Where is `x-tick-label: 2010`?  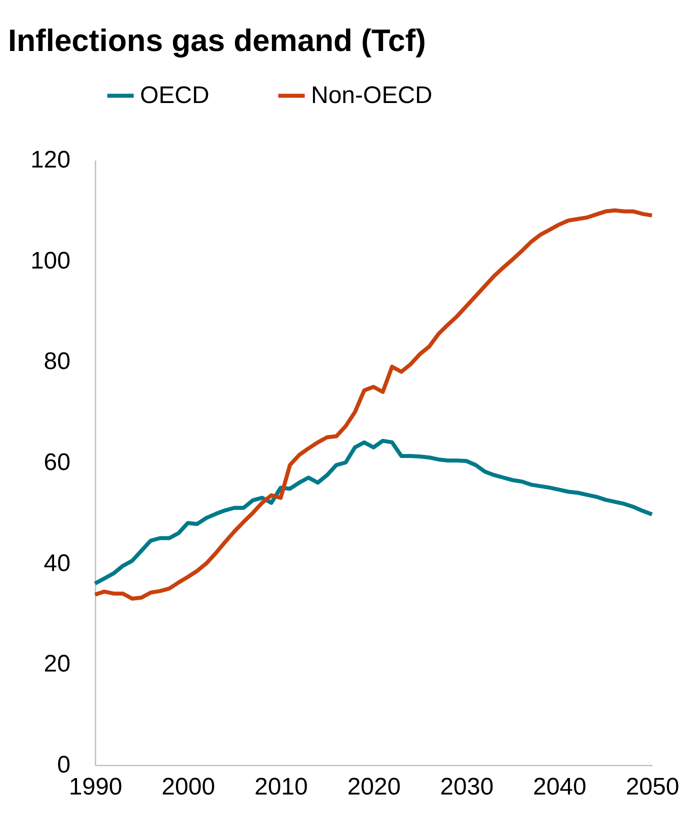
x-tick-label: 2010 is located at coordinates (281, 787).